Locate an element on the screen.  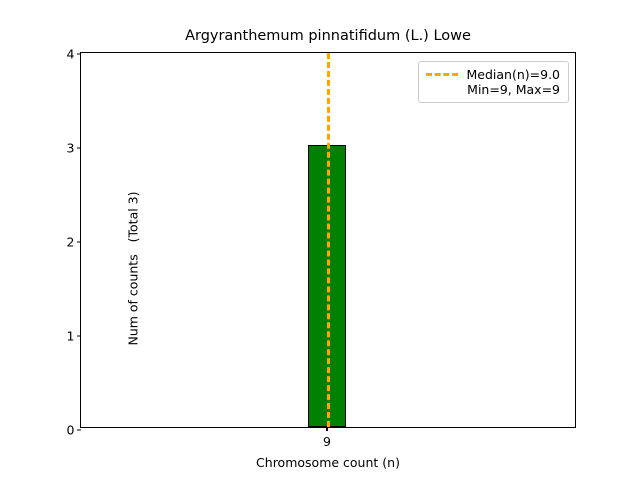
chart-title: Argyranthemum pinnatifidum (L.) Lowe is located at coordinates (328, 36).